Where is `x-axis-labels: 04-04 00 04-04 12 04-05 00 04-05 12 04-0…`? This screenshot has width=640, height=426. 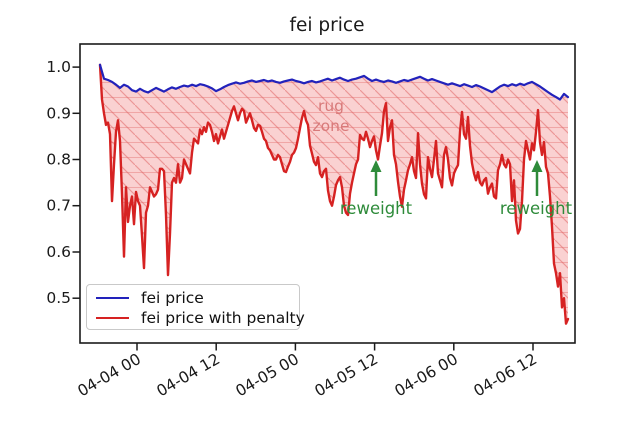
x-axis-labels: 04-04 00 04-04 12 04-05 00 04-05 12 04-0… is located at coordinates (307, 375).